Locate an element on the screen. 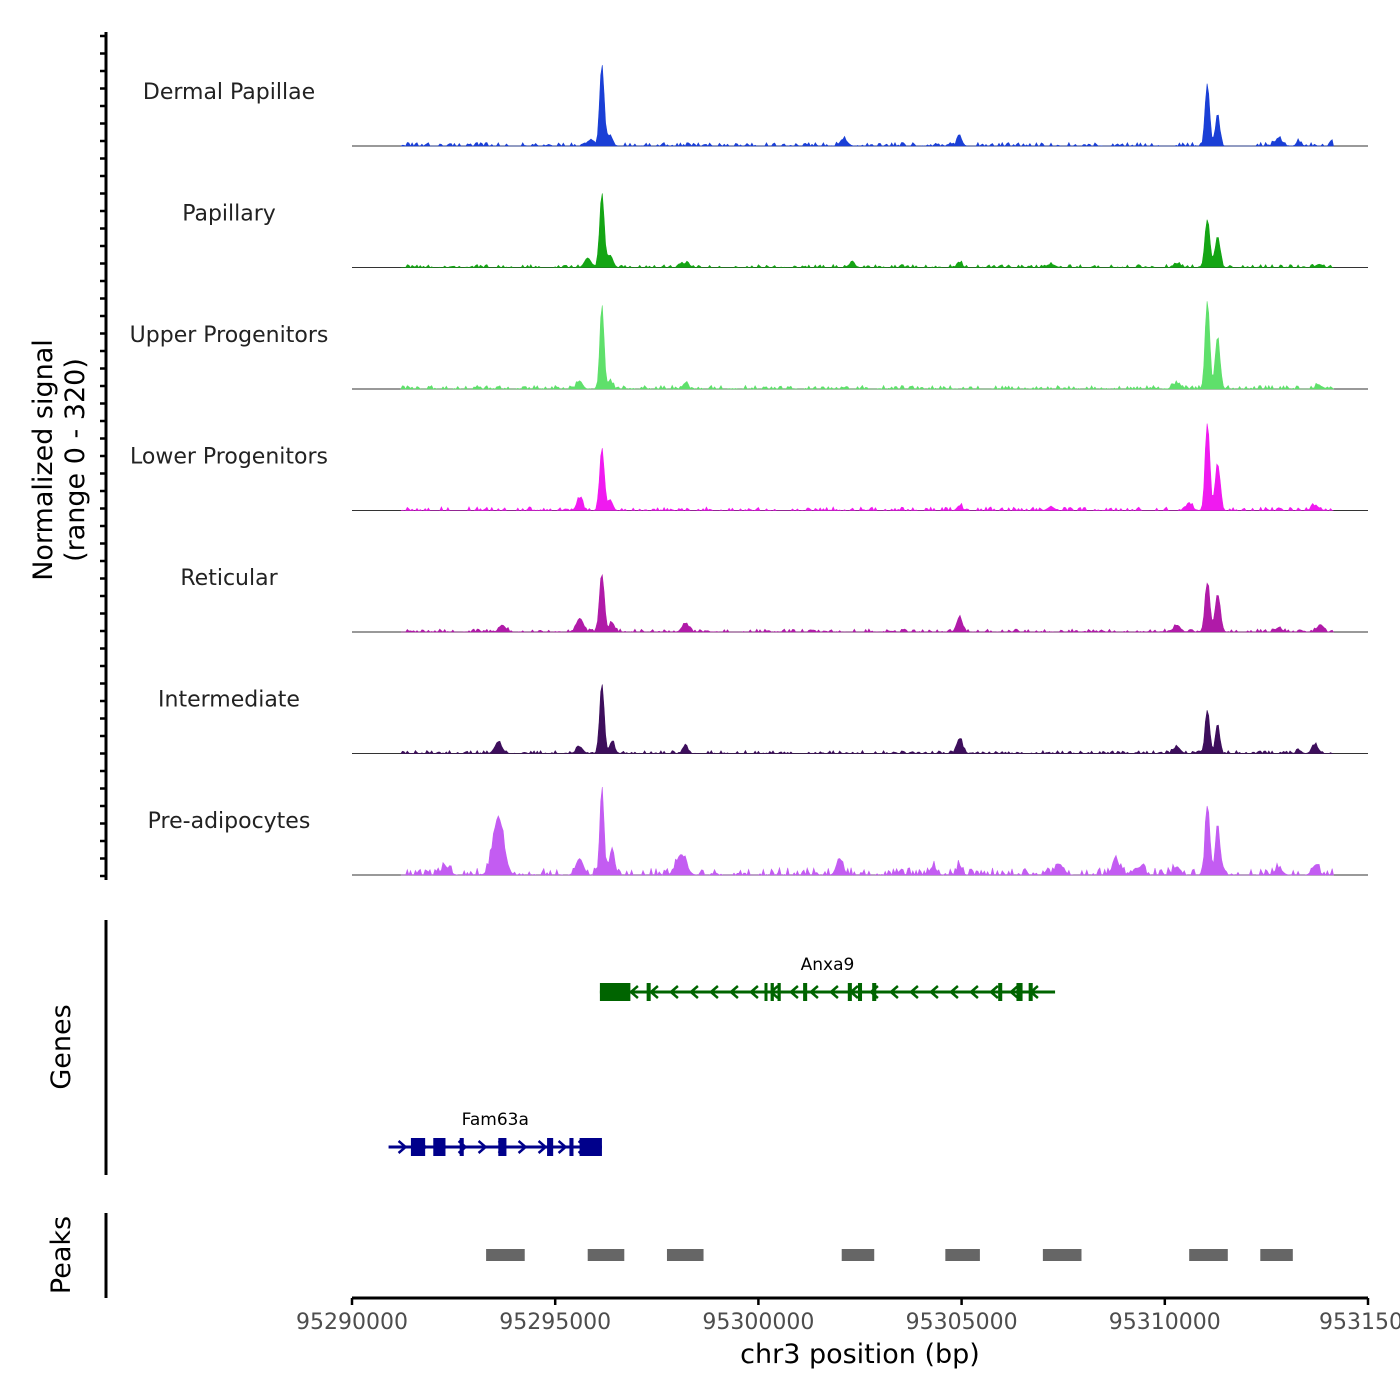  track-papillary: Papillary is located at coordinates (775, 231).